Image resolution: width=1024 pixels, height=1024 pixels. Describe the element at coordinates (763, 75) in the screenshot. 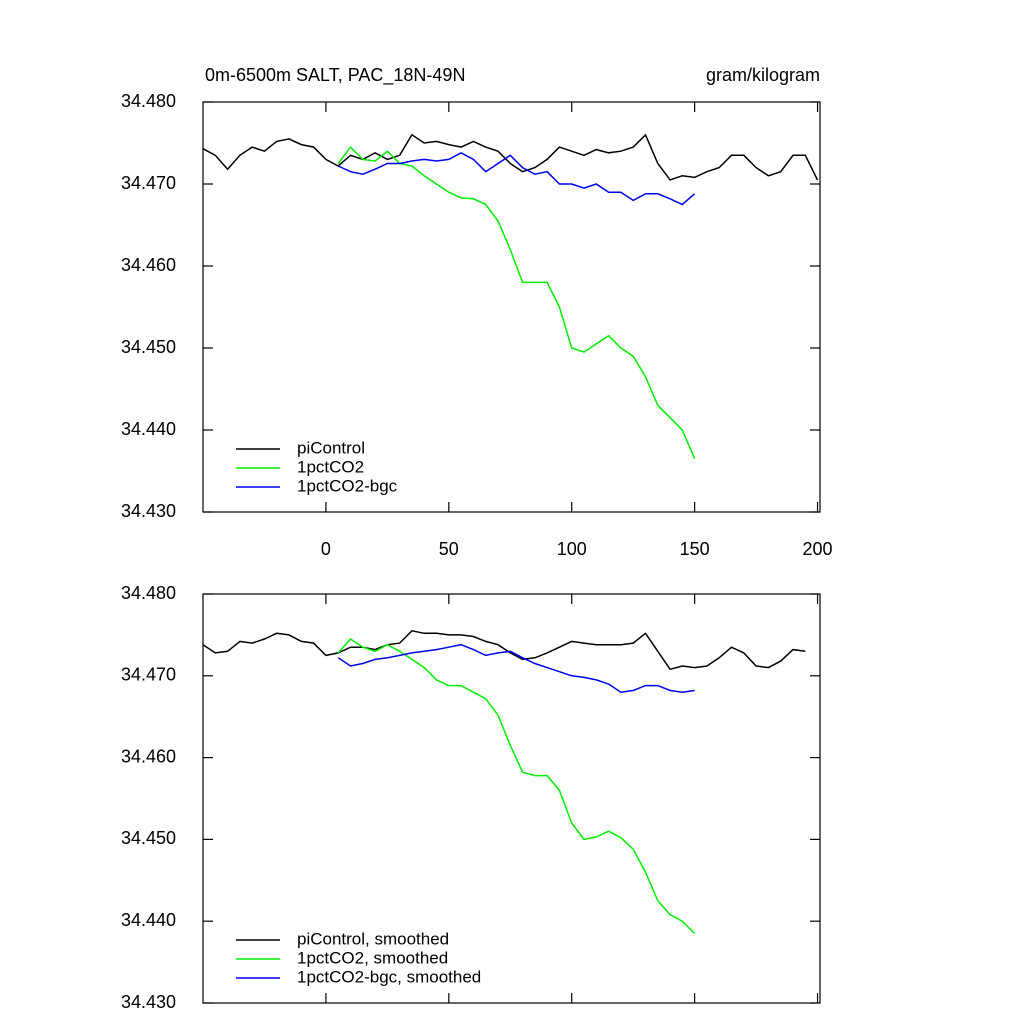

I see `units-label: gram/kilogram` at that location.